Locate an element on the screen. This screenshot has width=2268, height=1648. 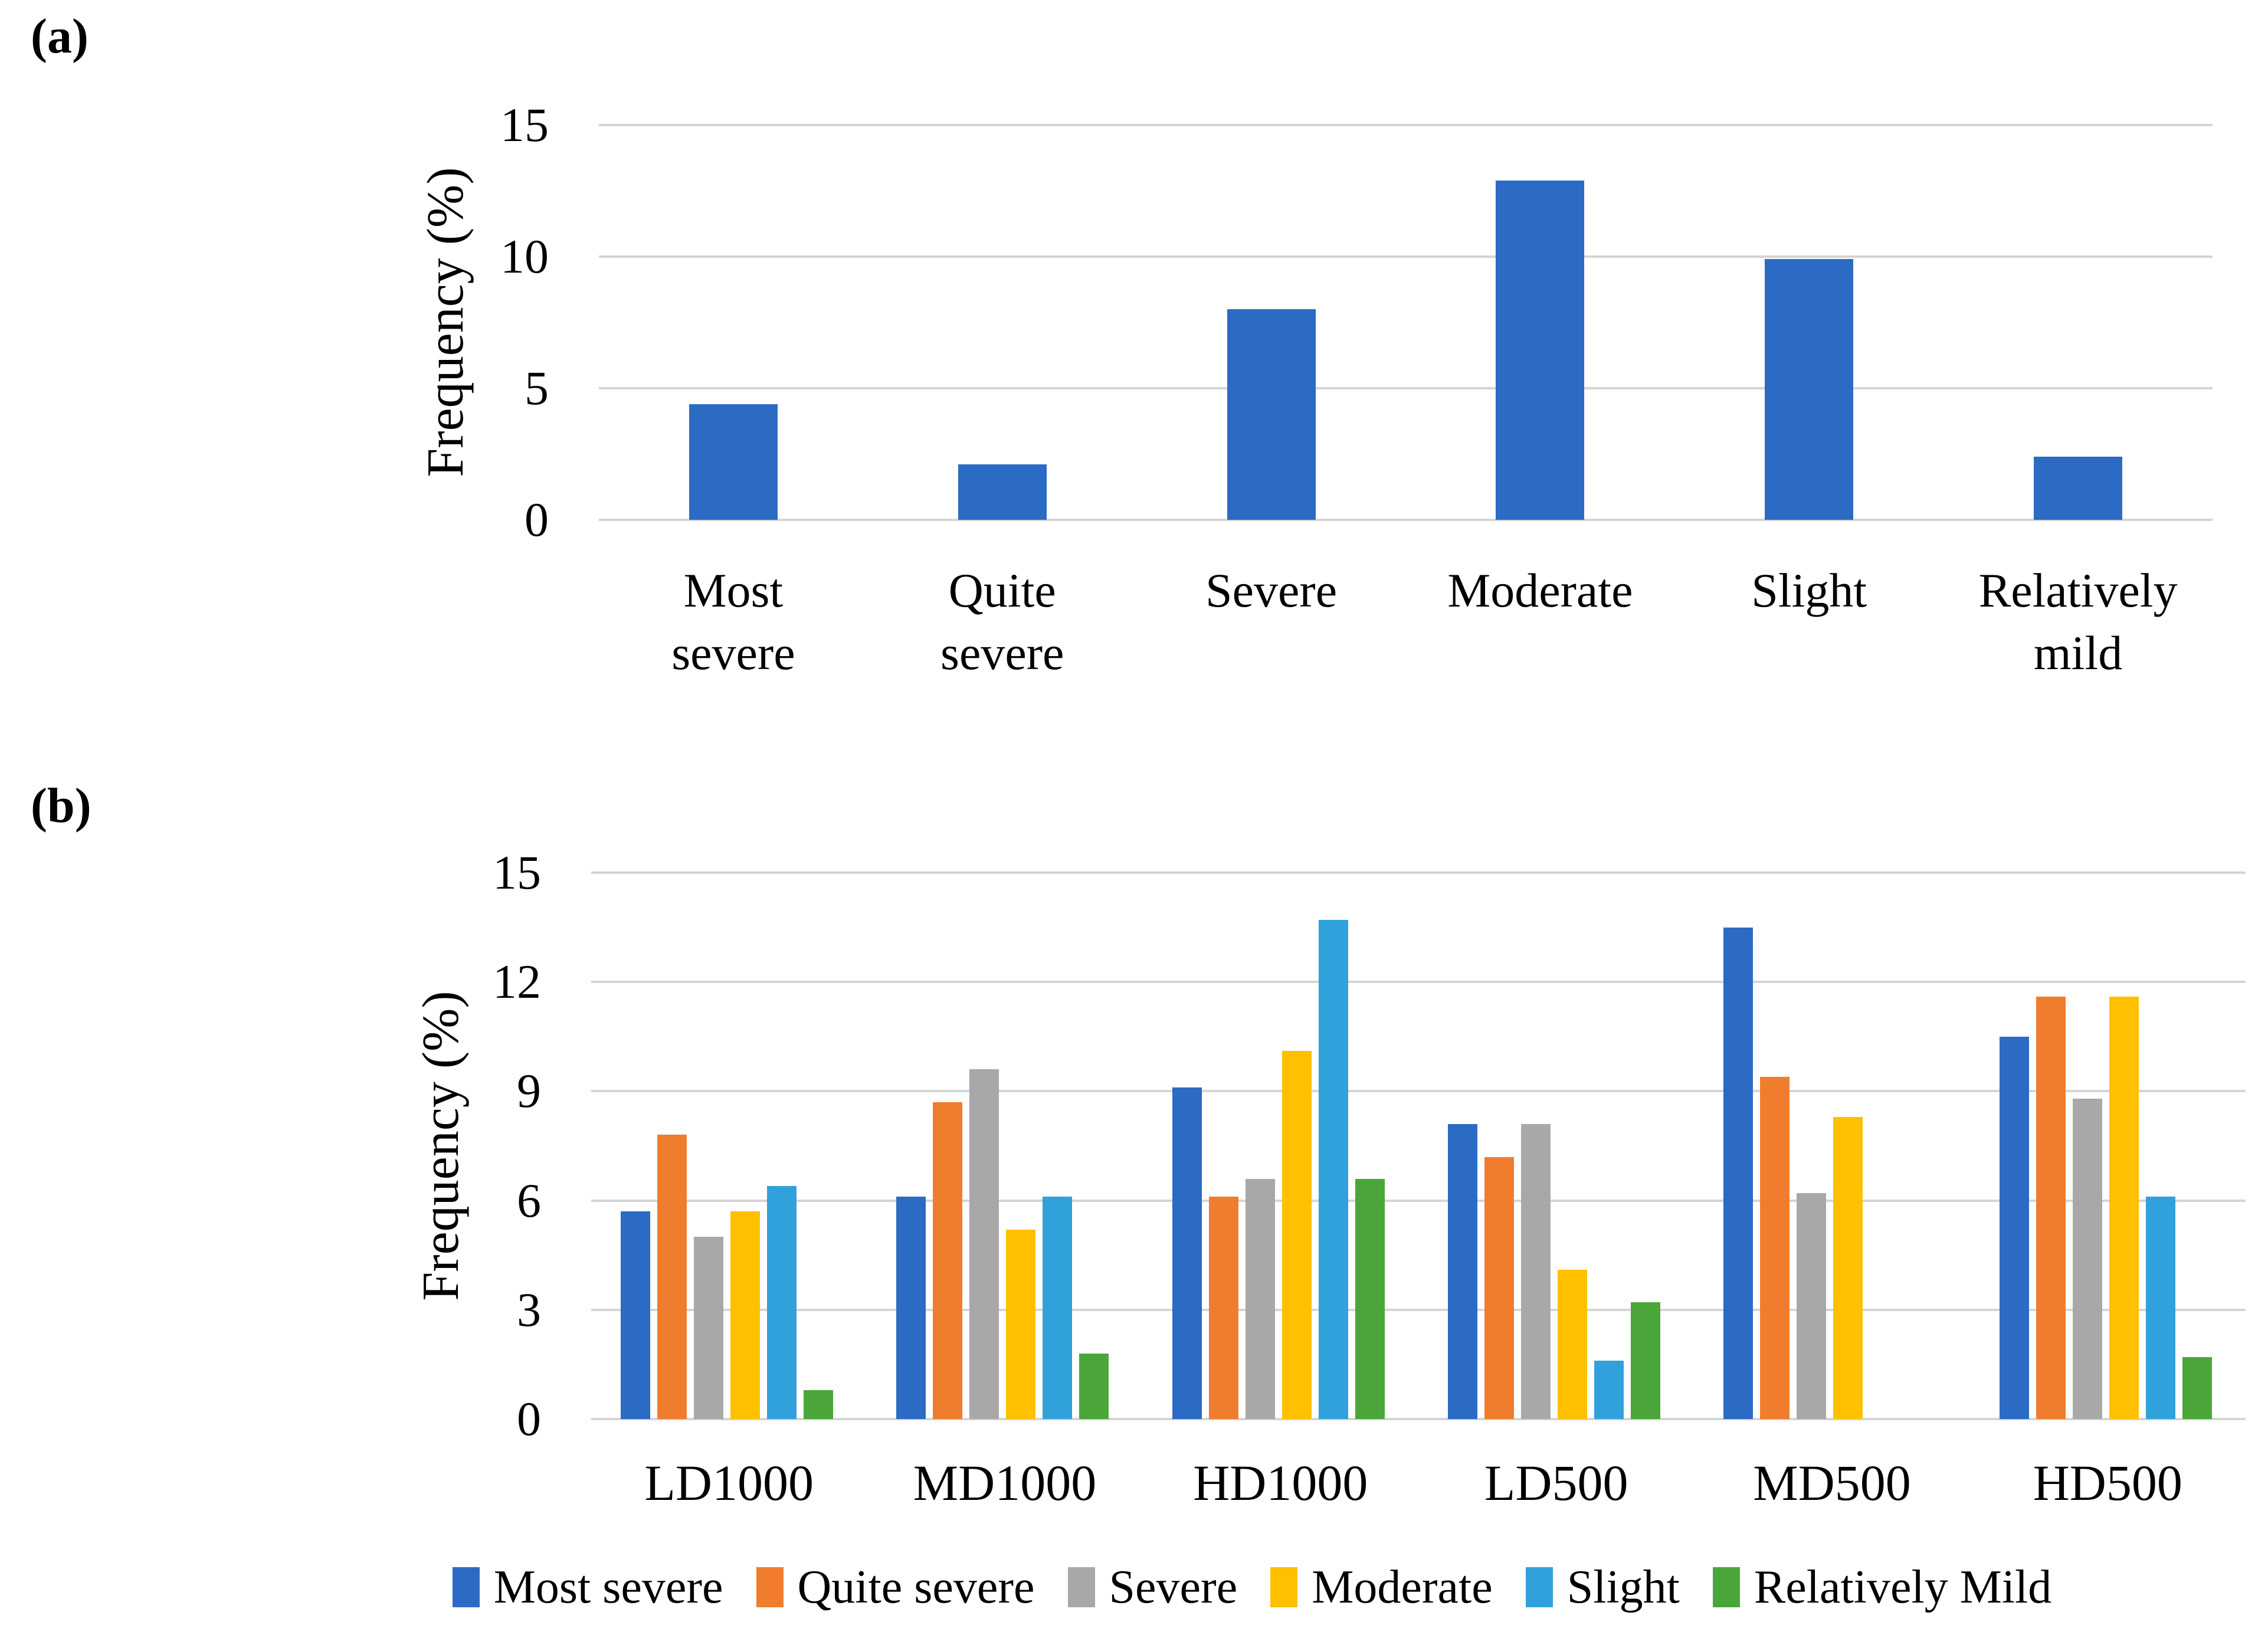
bar-md500-quite-severe is located at coordinates (1775, 1247).